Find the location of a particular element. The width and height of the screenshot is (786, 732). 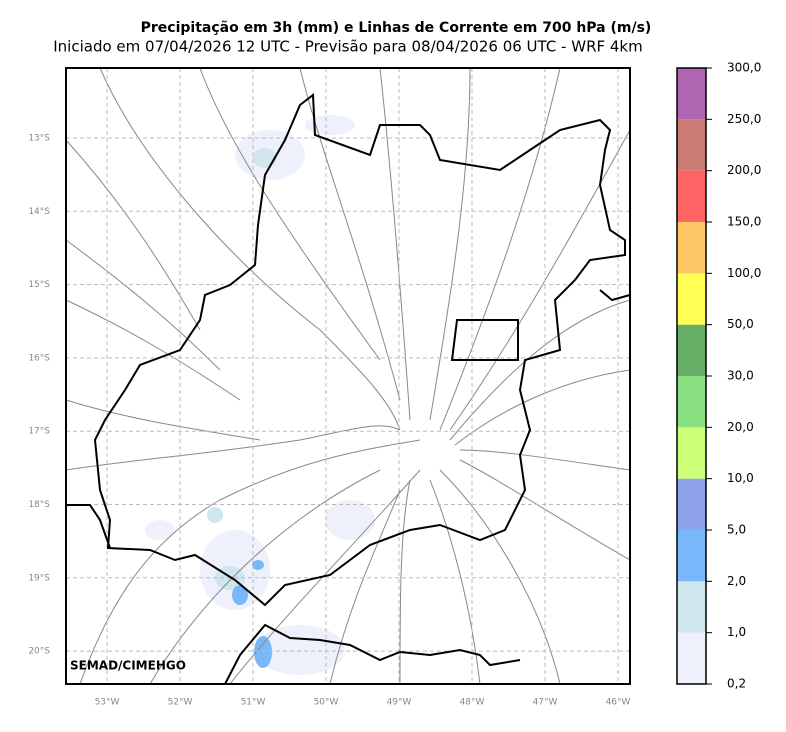

lon-label: 49°W is located at coordinates (399, 703).